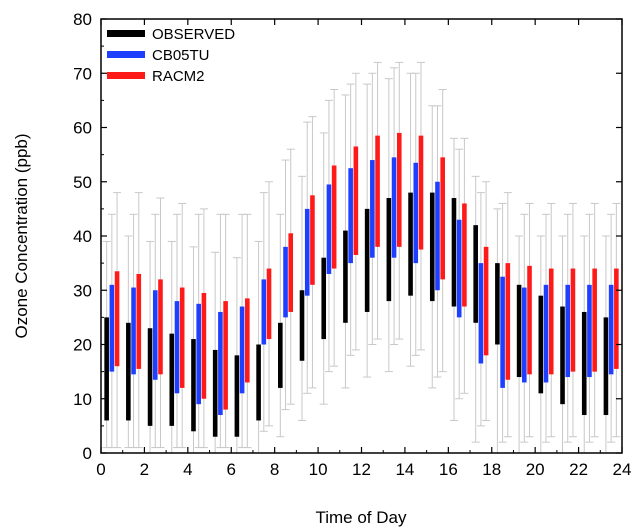 The width and height of the screenshot is (636, 527). What do you see at coordinates (21, 235) in the screenshot?
I see `y-axis-label: Ozone Concentration (ppb)` at bounding box center [21, 235].